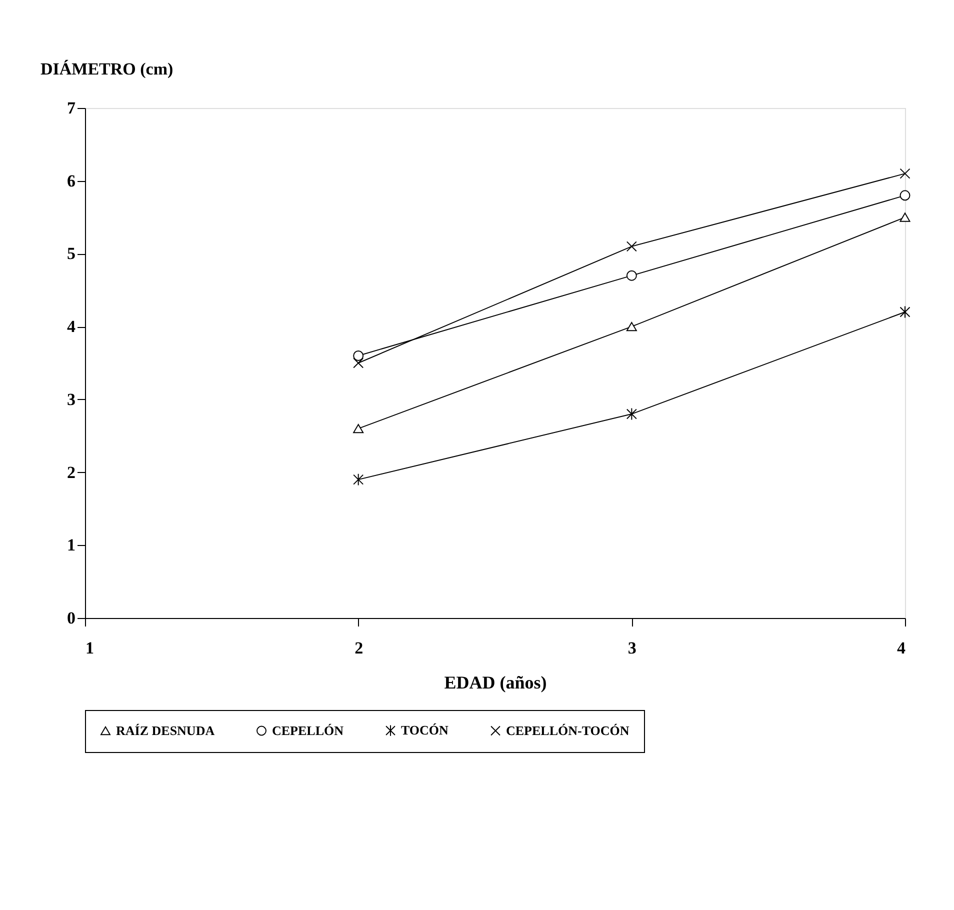  Describe the element at coordinates (632, 648) in the screenshot. I see `x-tick-label: 3` at that location.